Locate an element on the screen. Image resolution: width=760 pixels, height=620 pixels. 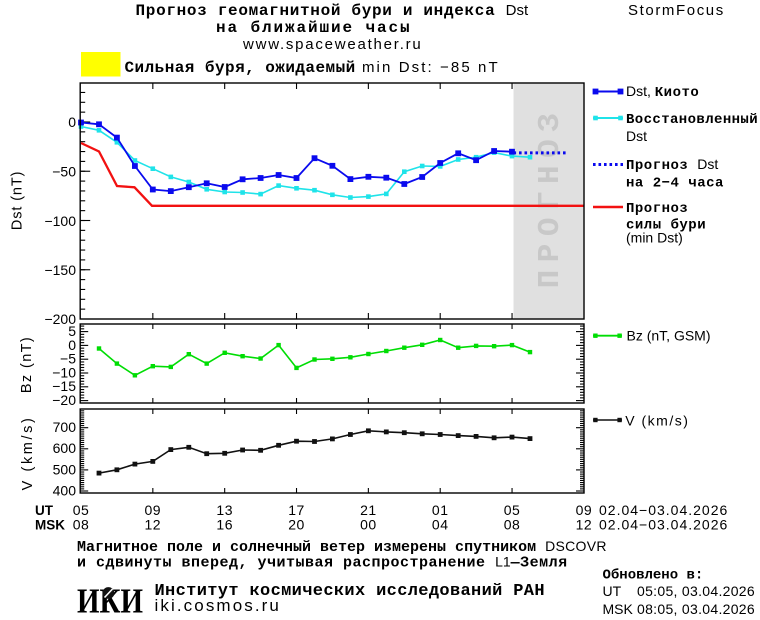
svg-text: Bz (nT, GSM) is located at coordinates (669, 336).